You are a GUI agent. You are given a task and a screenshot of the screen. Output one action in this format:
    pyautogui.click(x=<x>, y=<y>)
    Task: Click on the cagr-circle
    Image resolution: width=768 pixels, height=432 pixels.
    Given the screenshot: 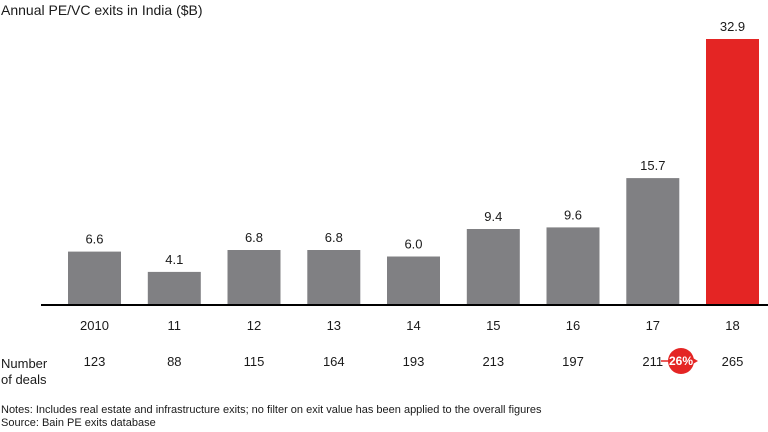 What is the action you would take?
    pyautogui.click(x=681, y=361)
    